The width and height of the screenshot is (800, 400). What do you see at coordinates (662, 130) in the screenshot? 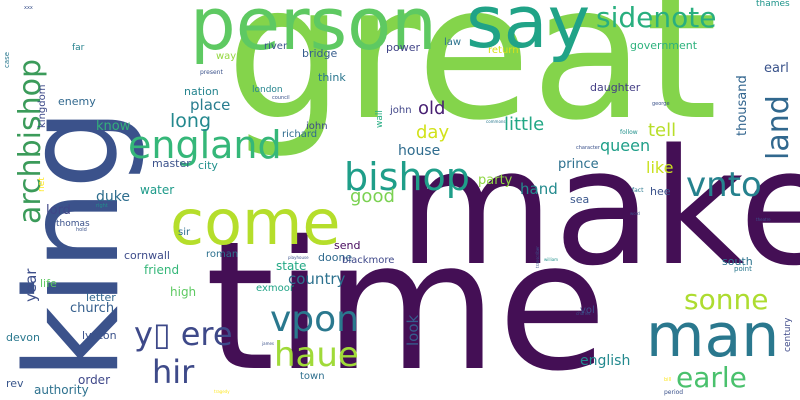
I see `word-tell: tell` at bounding box center [662, 130].